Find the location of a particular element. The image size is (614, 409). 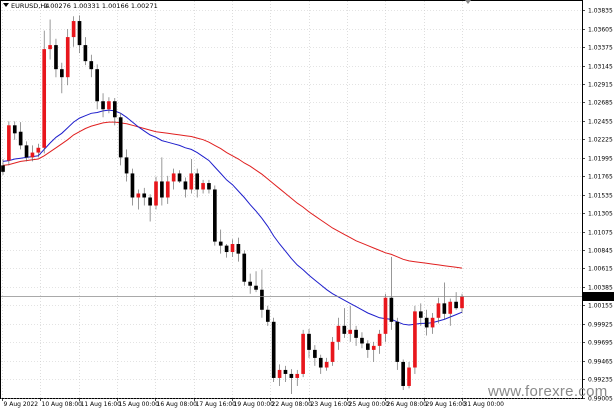

time-tick-label: 16 Aug 08:00 is located at coordinates (177, 404).